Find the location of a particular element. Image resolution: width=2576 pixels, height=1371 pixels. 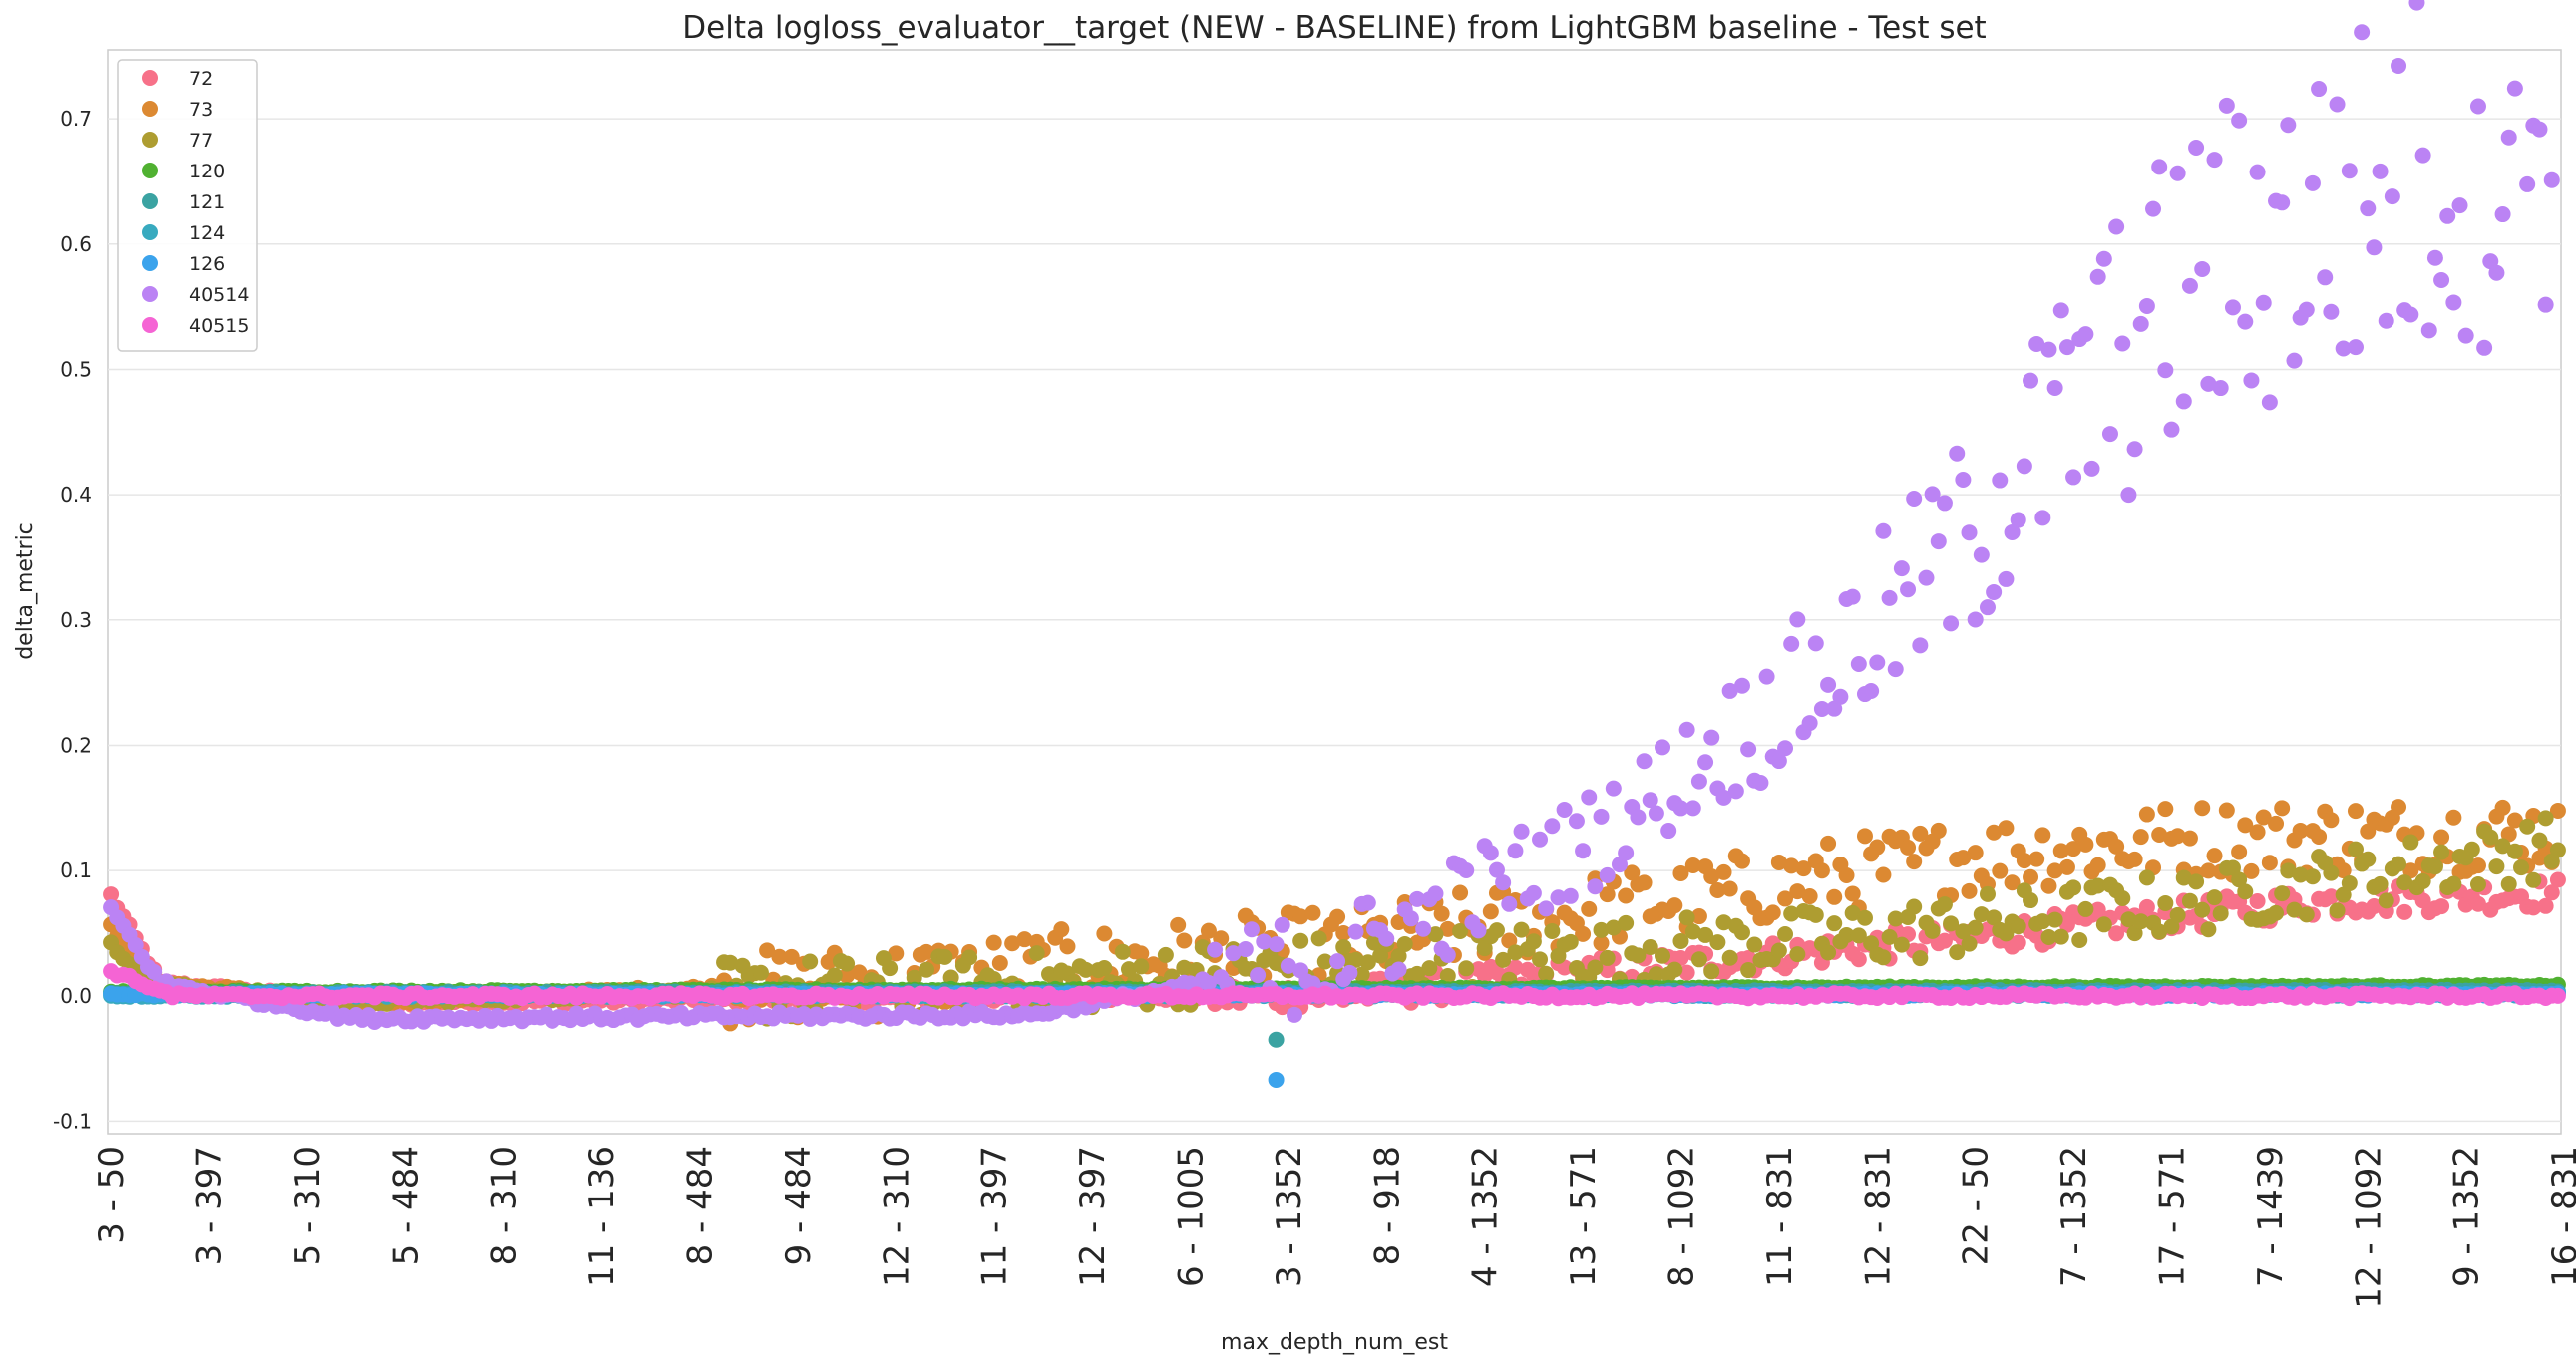

legend-label: 77 is located at coordinates (201, 141).